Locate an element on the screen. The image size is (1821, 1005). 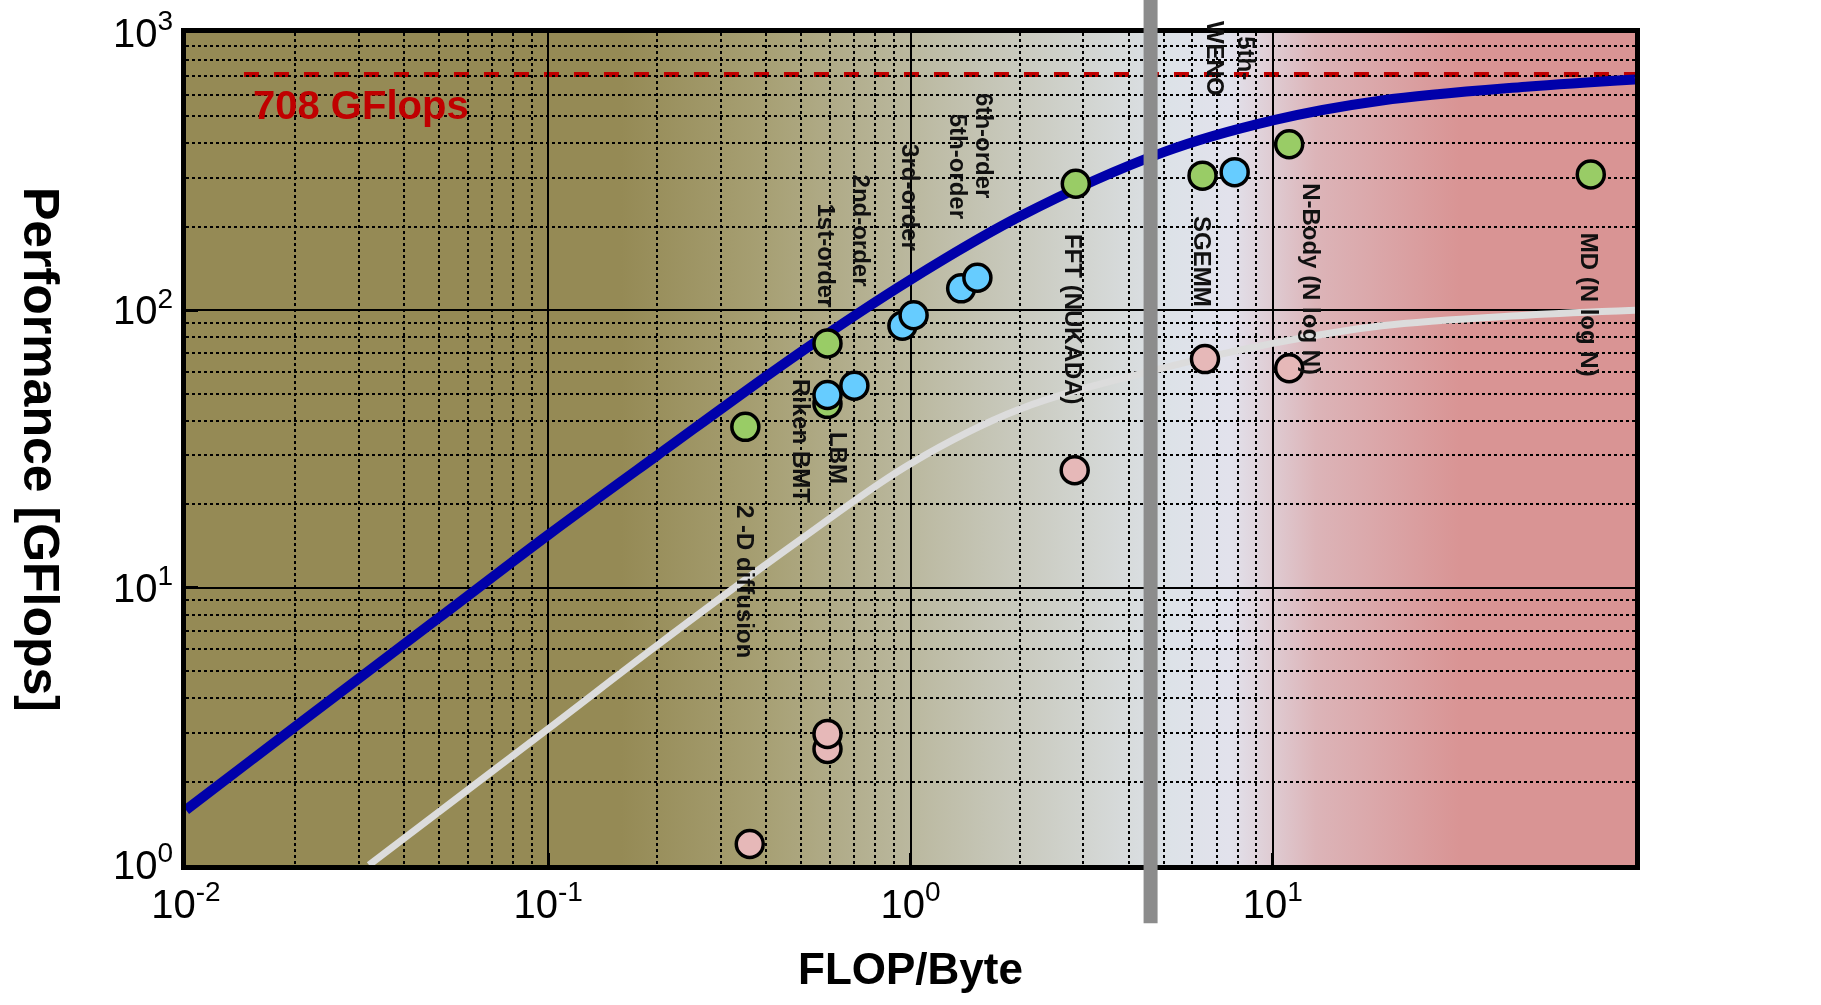
y-tick-label: 10$^{2}$ is located at coordinates (142, 307).